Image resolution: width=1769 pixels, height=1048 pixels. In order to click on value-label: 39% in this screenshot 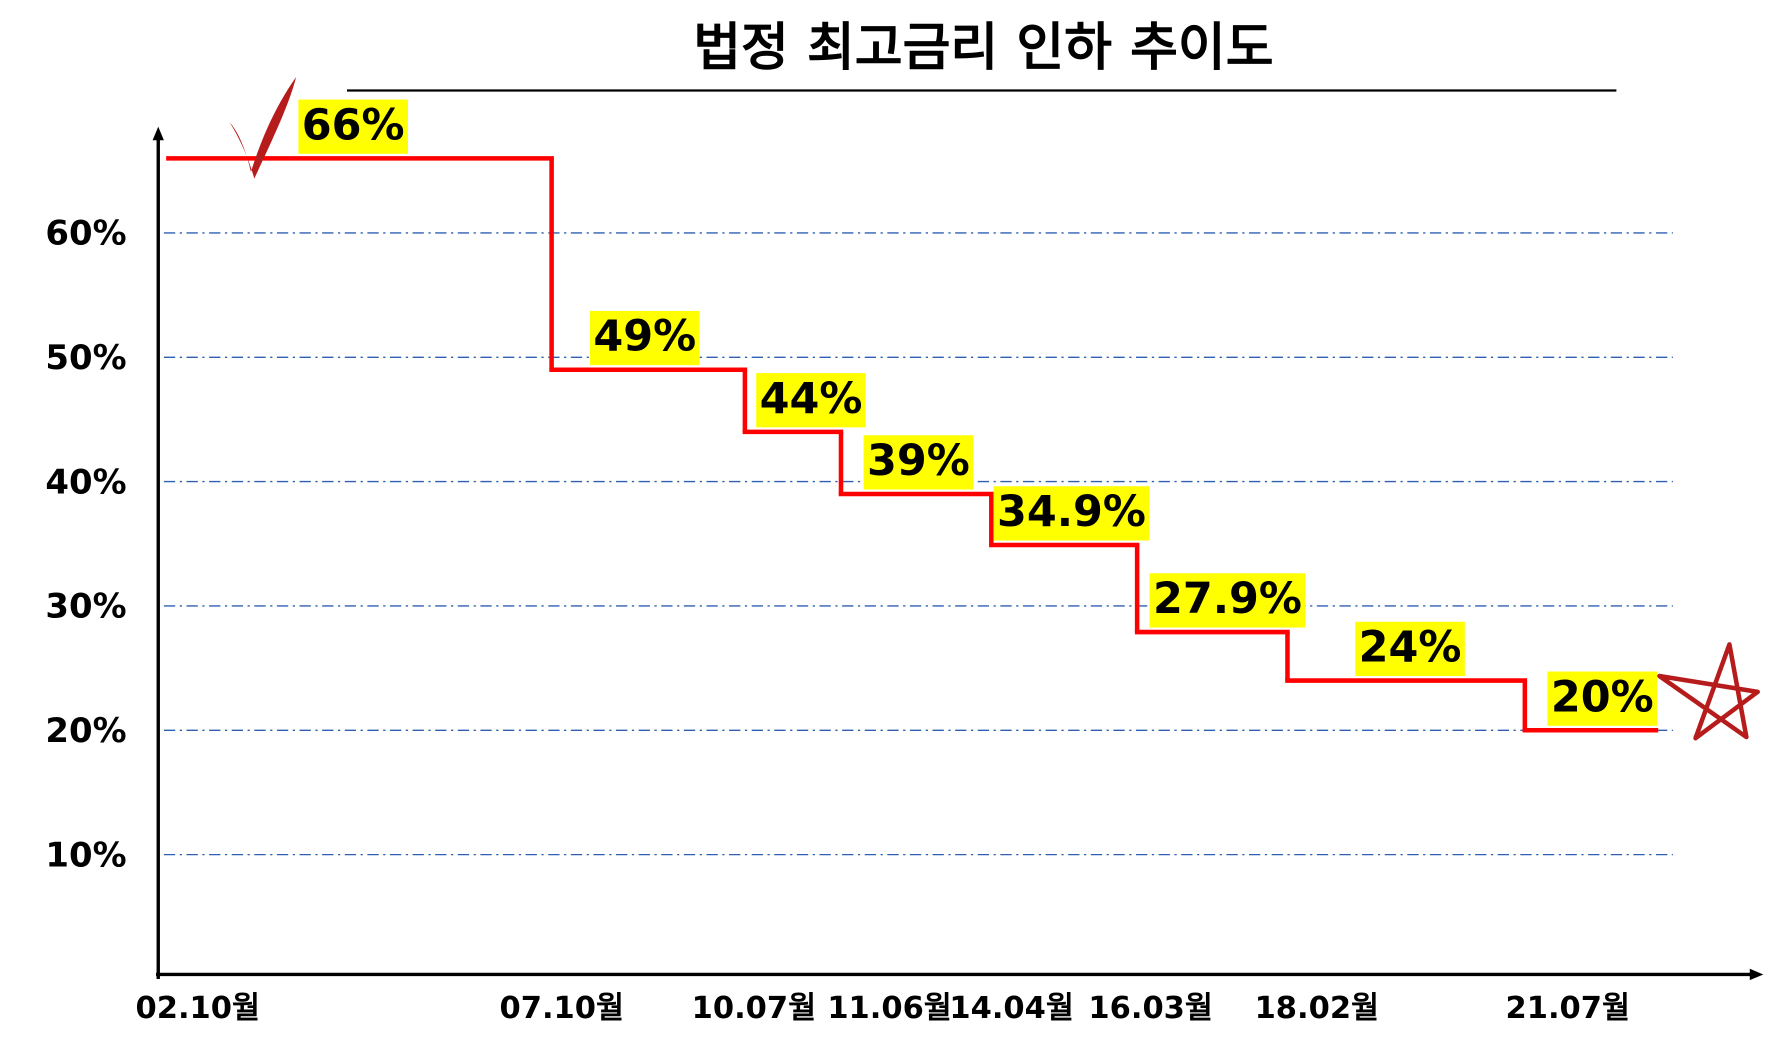, I will do `click(918, 461)`.